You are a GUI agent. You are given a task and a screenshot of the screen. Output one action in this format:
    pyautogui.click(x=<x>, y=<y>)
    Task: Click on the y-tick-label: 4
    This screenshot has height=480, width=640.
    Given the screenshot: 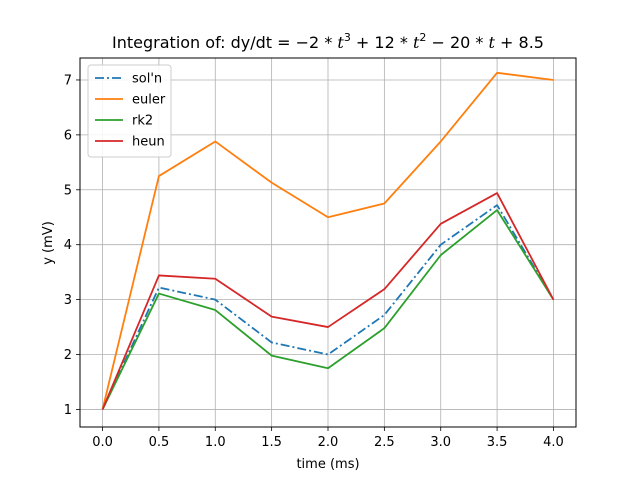 What is the action you would take?
    pyautogui.click(x=68, y=245)
    